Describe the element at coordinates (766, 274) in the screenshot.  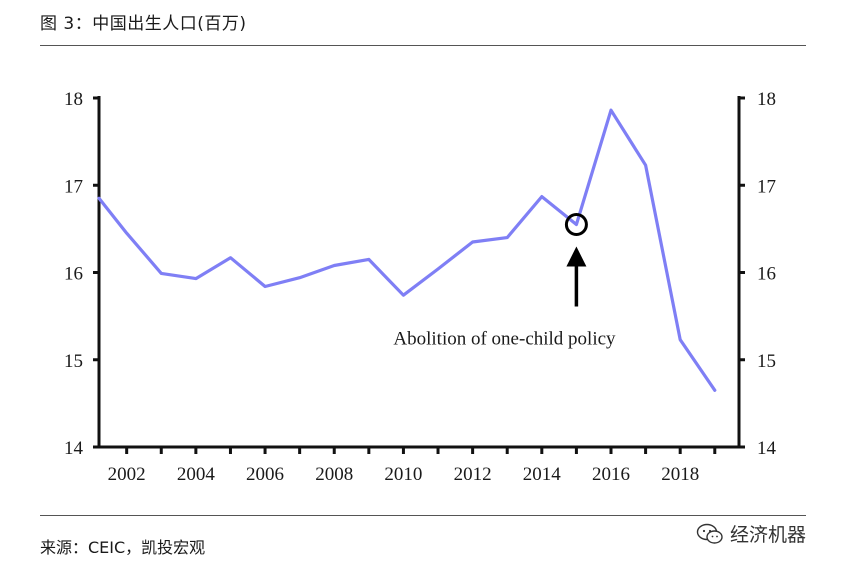
I see `y-tick-label-right: 16` at that location.